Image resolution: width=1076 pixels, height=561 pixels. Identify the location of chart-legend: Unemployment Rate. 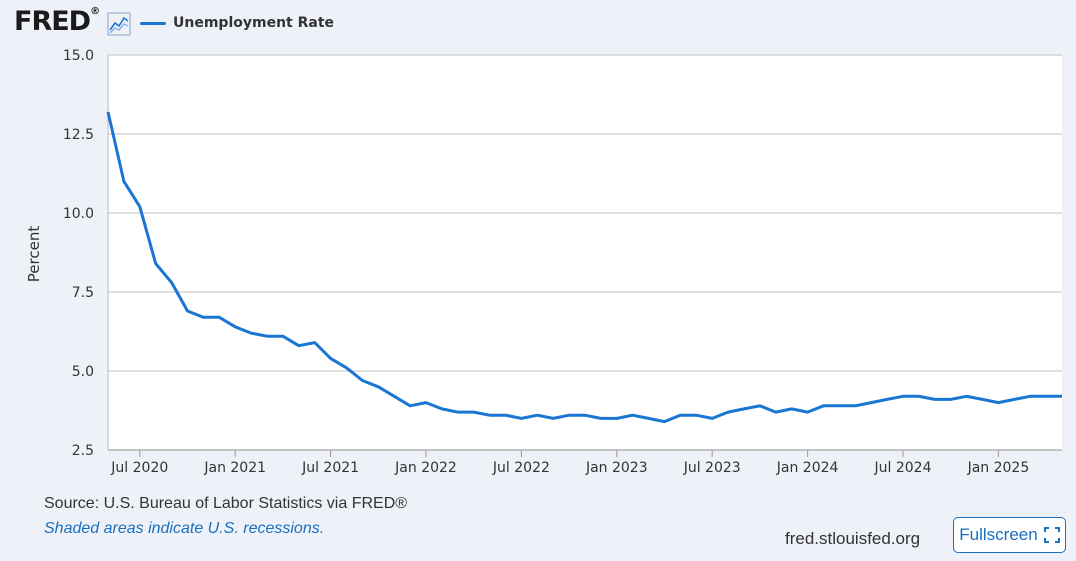
(237, 23).